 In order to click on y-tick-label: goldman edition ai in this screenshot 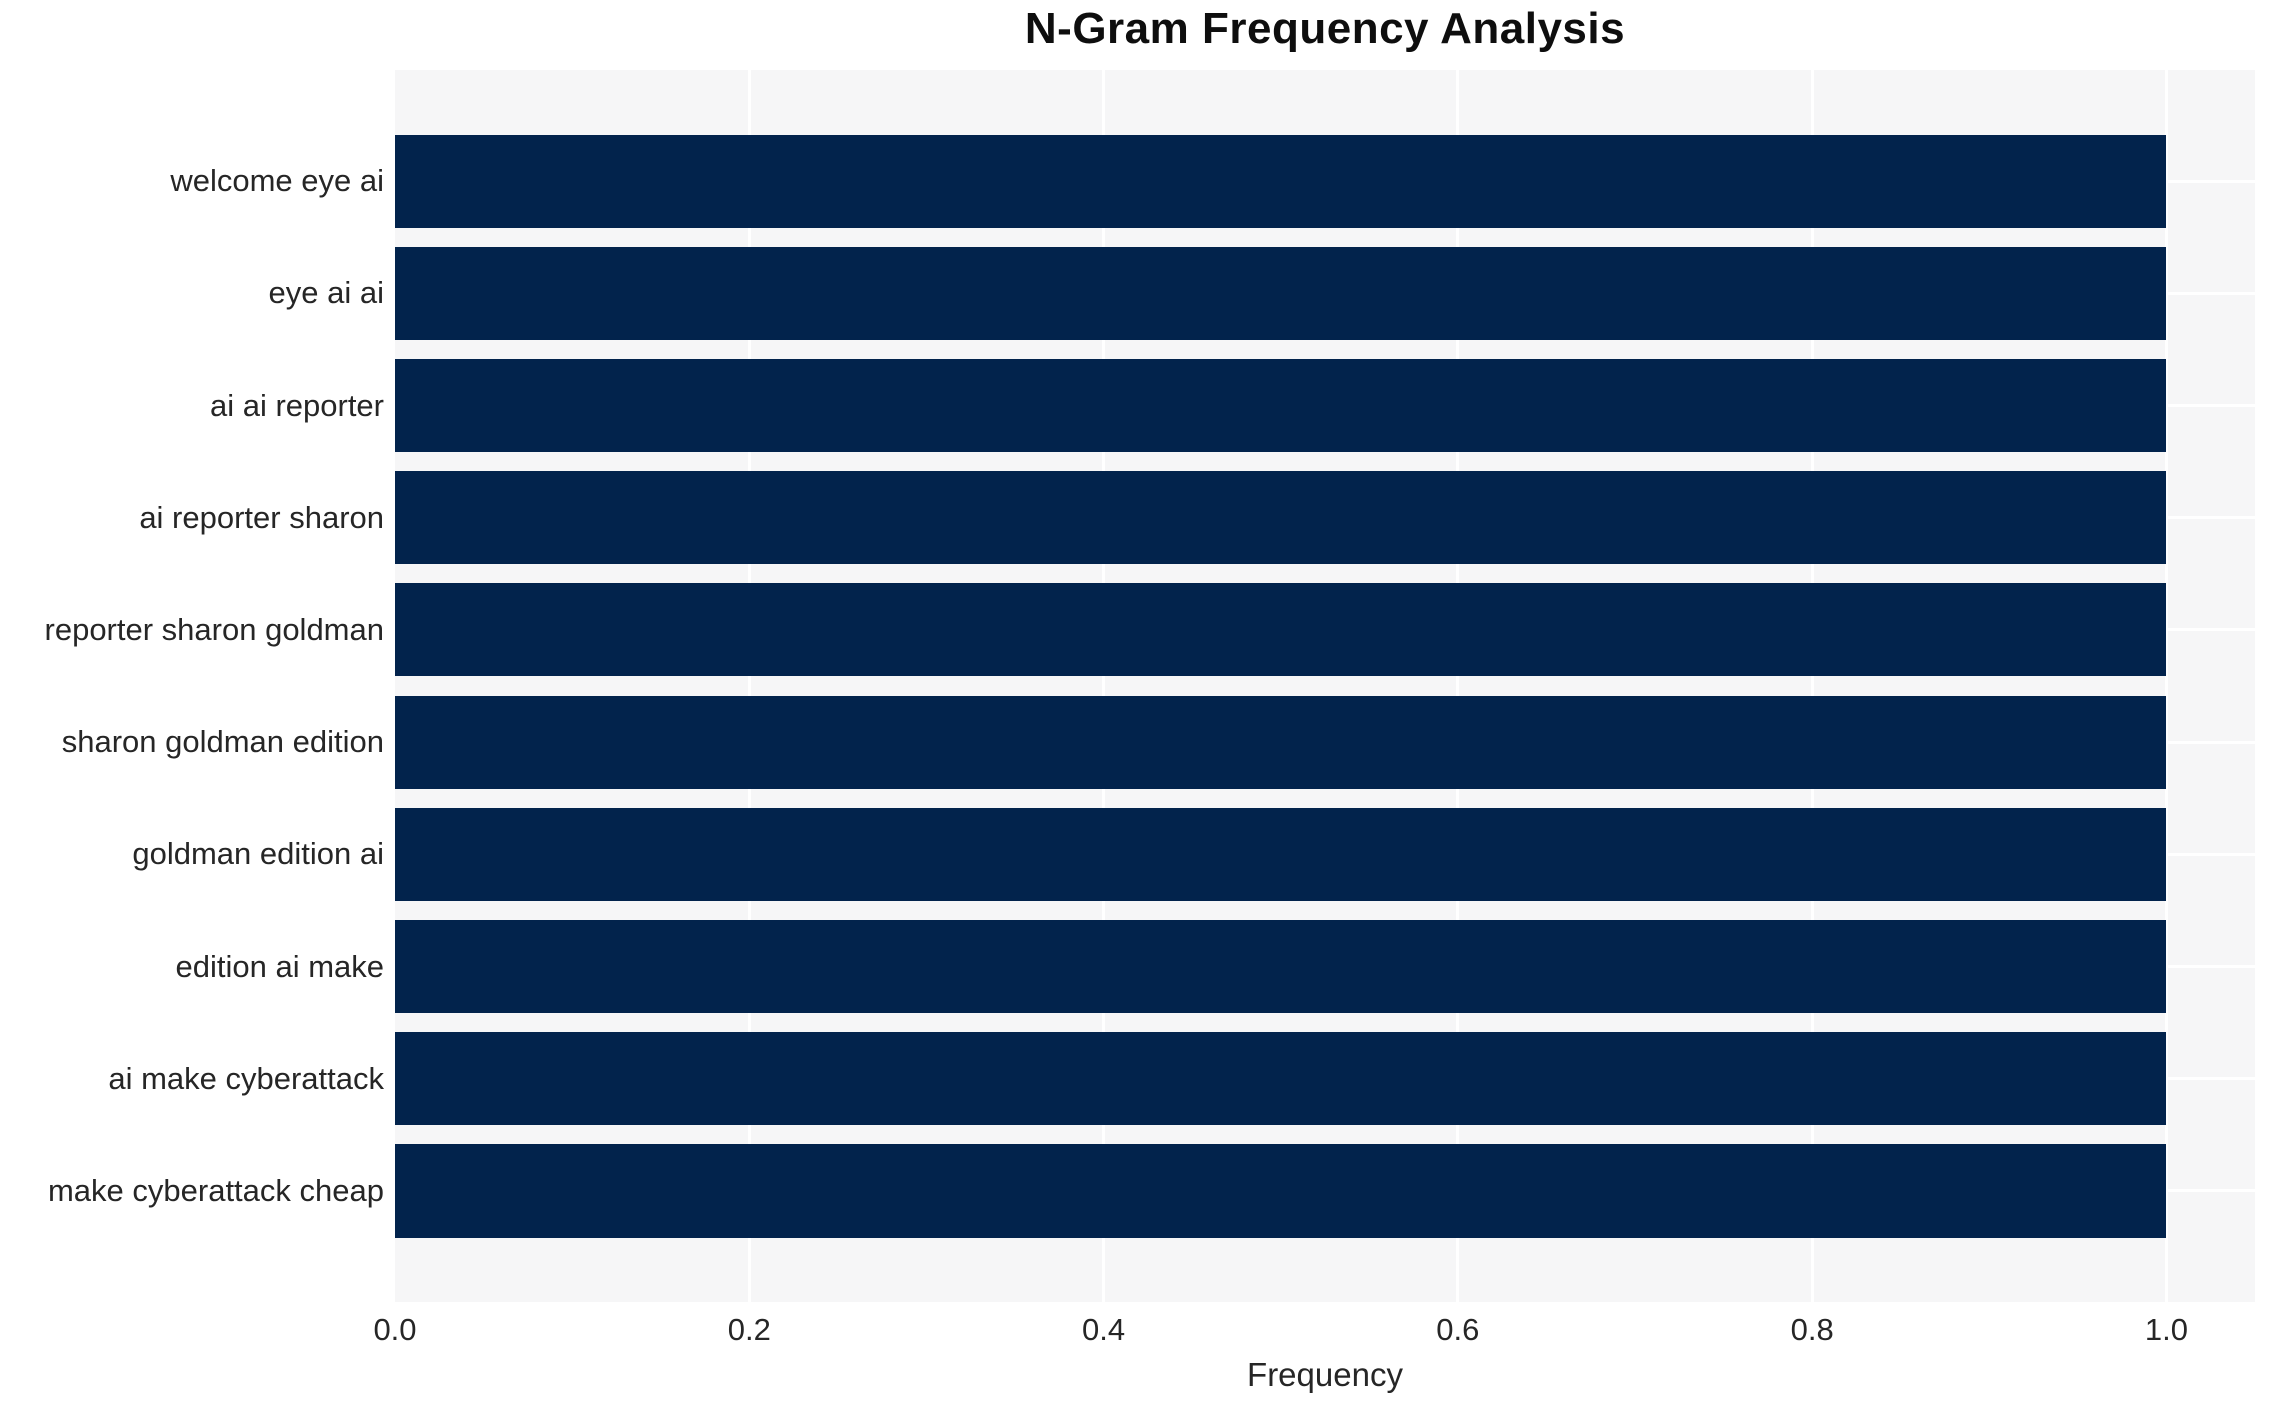, I will do `click(258, 854)`.